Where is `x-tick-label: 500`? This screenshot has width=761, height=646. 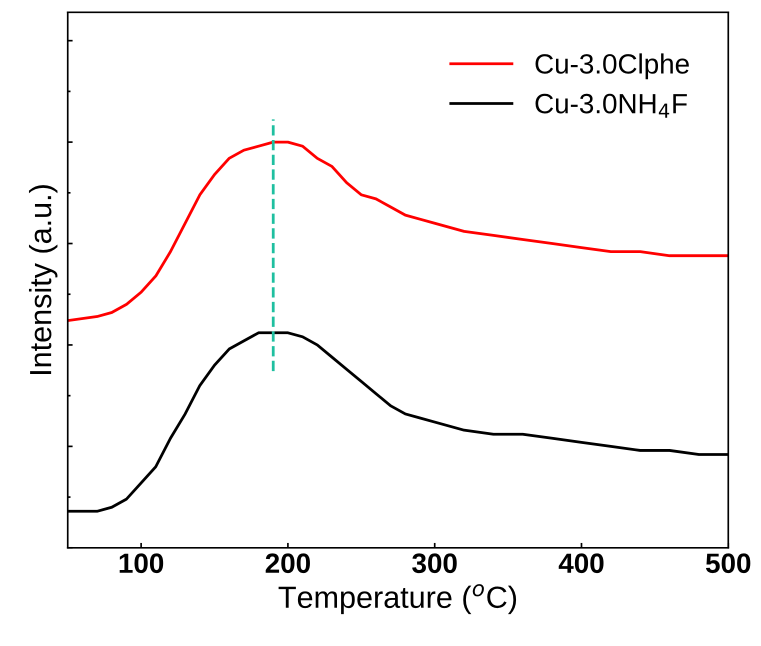 x-tick-label: 500 is located at coordinates (728, 563).